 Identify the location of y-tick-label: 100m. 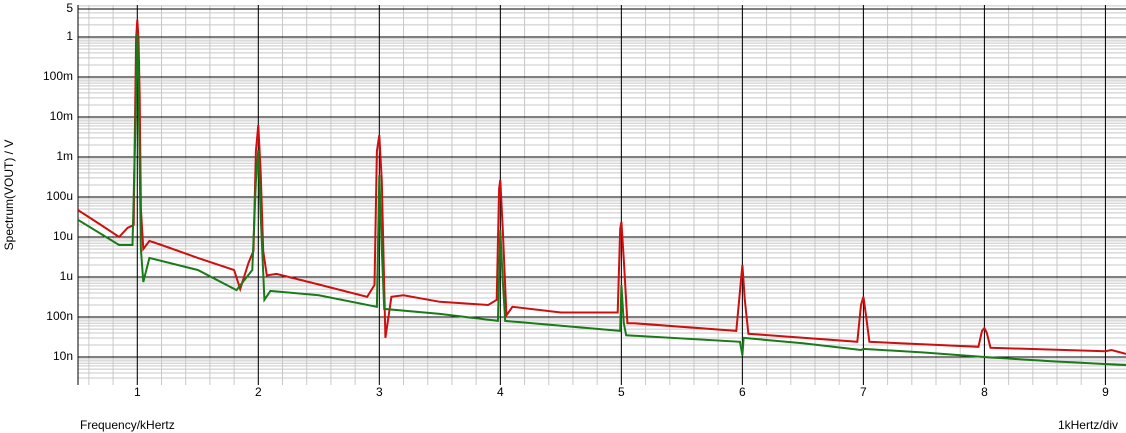
(58, 76).